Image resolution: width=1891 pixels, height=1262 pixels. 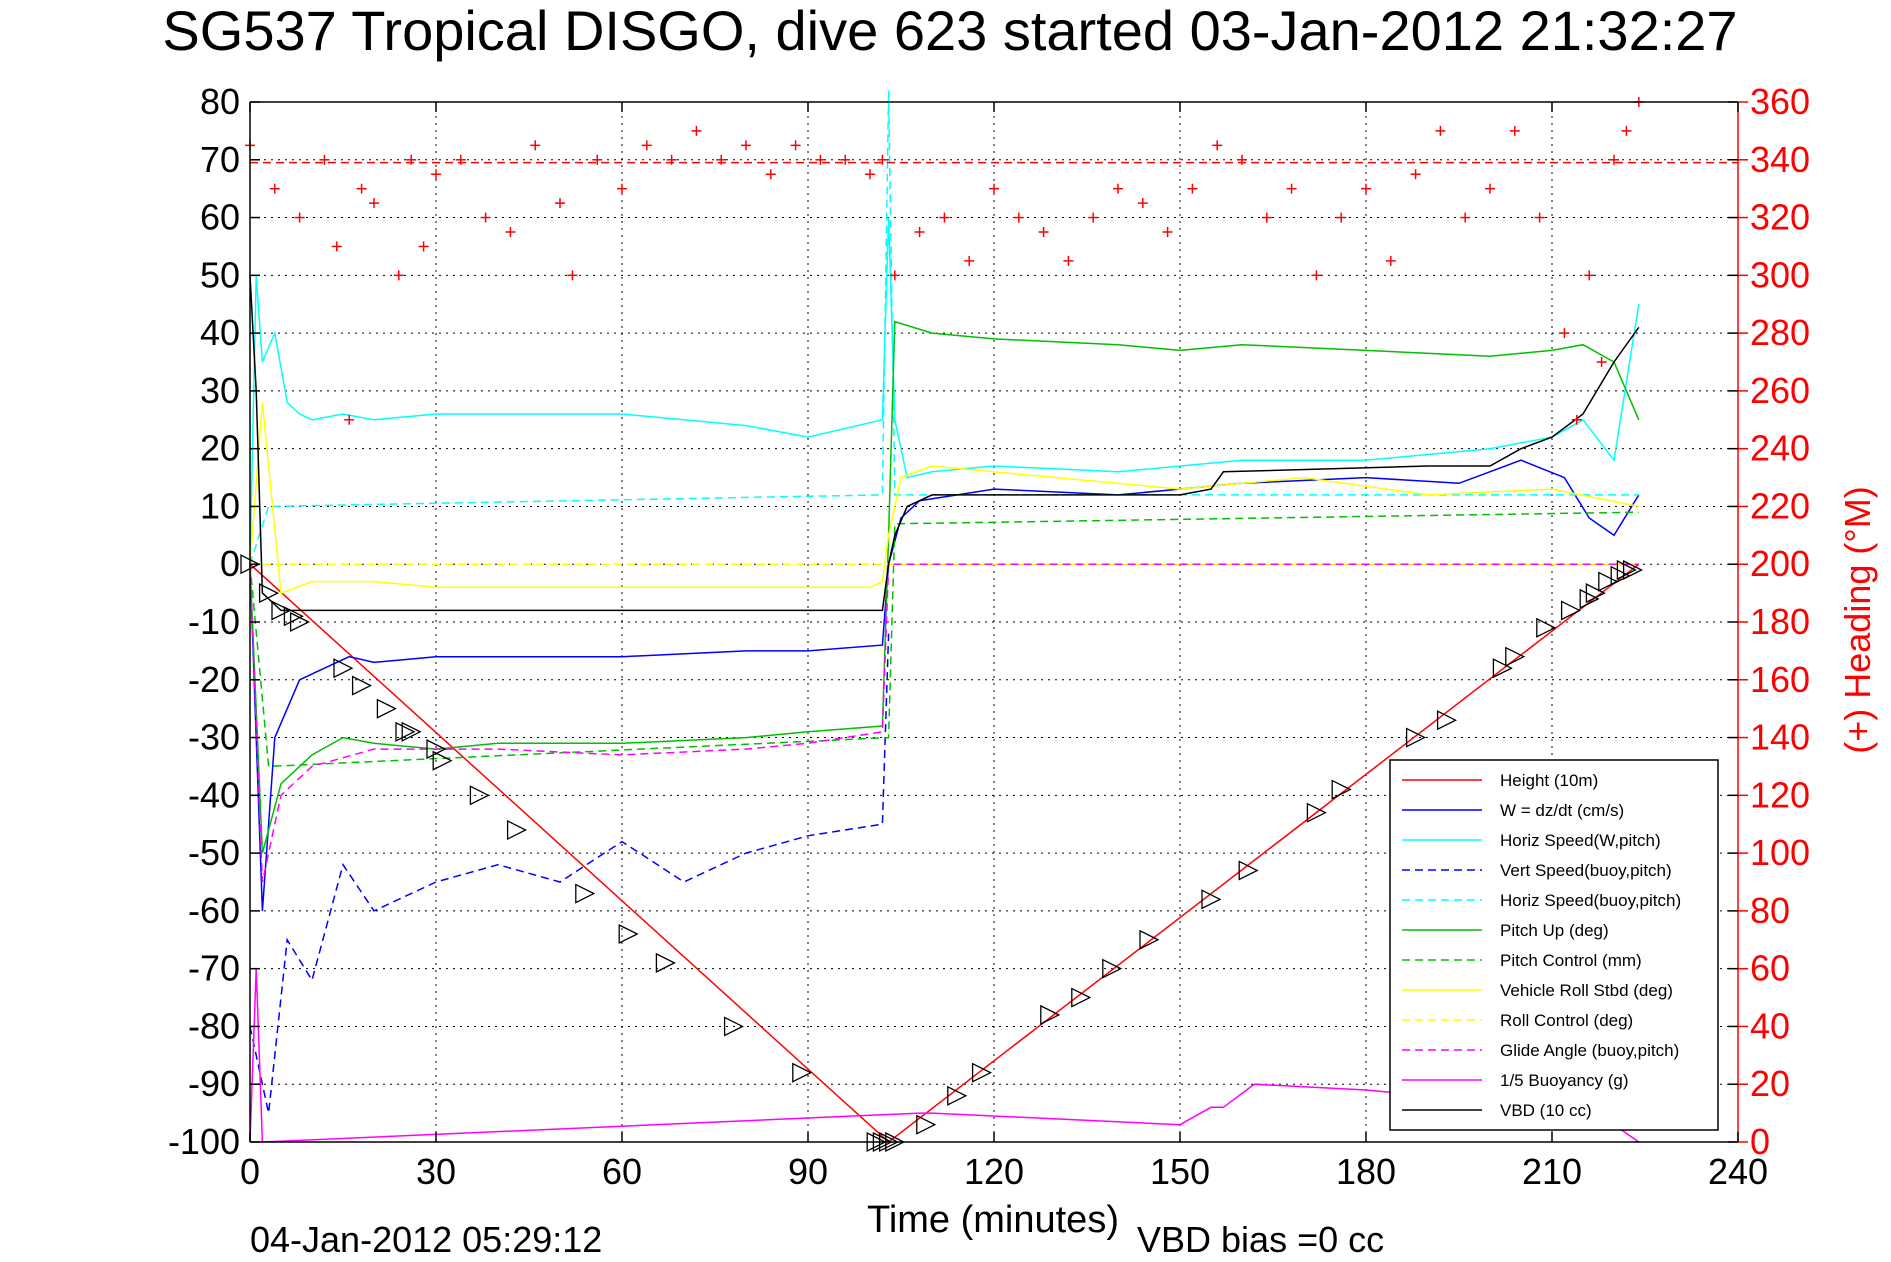 I want to click on legend-entry-label: W = dz/dt (cm/s), so click(x=1562, y=810).